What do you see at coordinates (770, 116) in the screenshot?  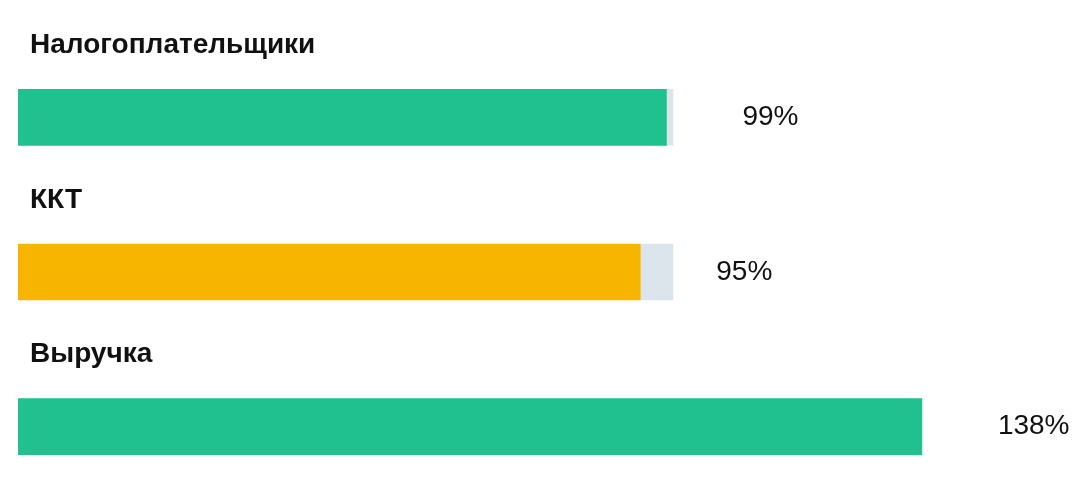 I see `data-label: 99%` at bounding box center [770, 116].